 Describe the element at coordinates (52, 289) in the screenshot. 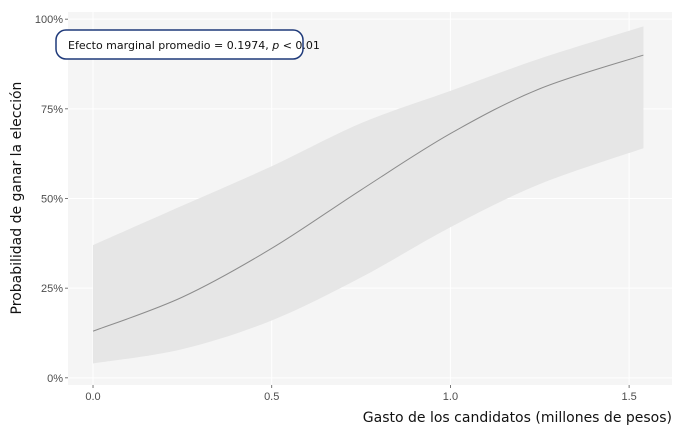

I see `y-tick-label: 25%` at that location.